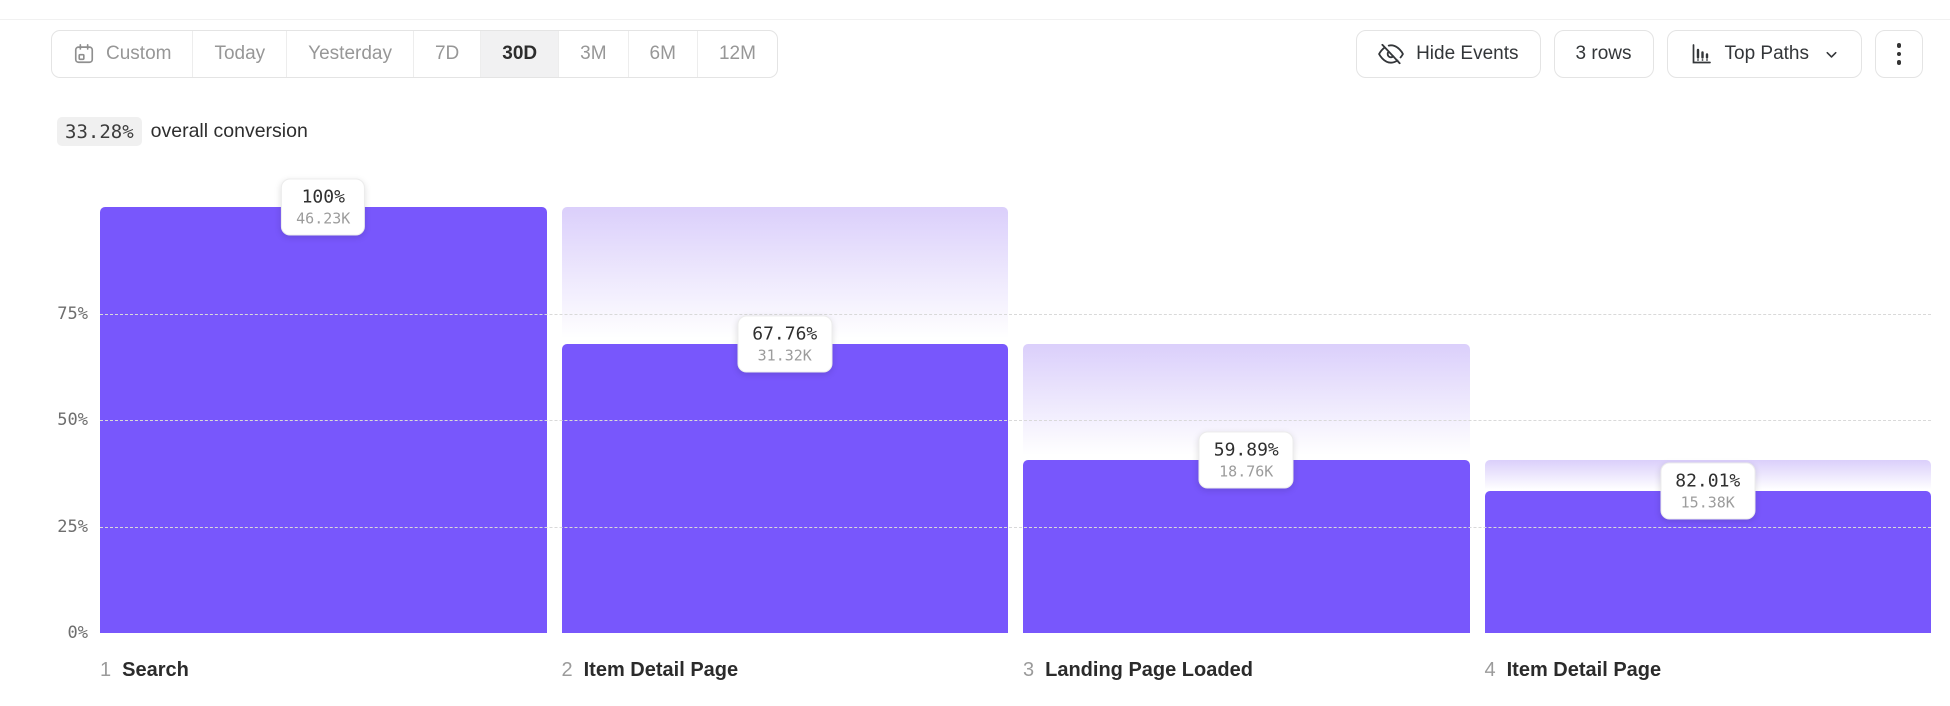 Image resolution: width=1950 pixels, height=706 pixels. I want to click on date-range-3m: 3M, so click(592, 54).